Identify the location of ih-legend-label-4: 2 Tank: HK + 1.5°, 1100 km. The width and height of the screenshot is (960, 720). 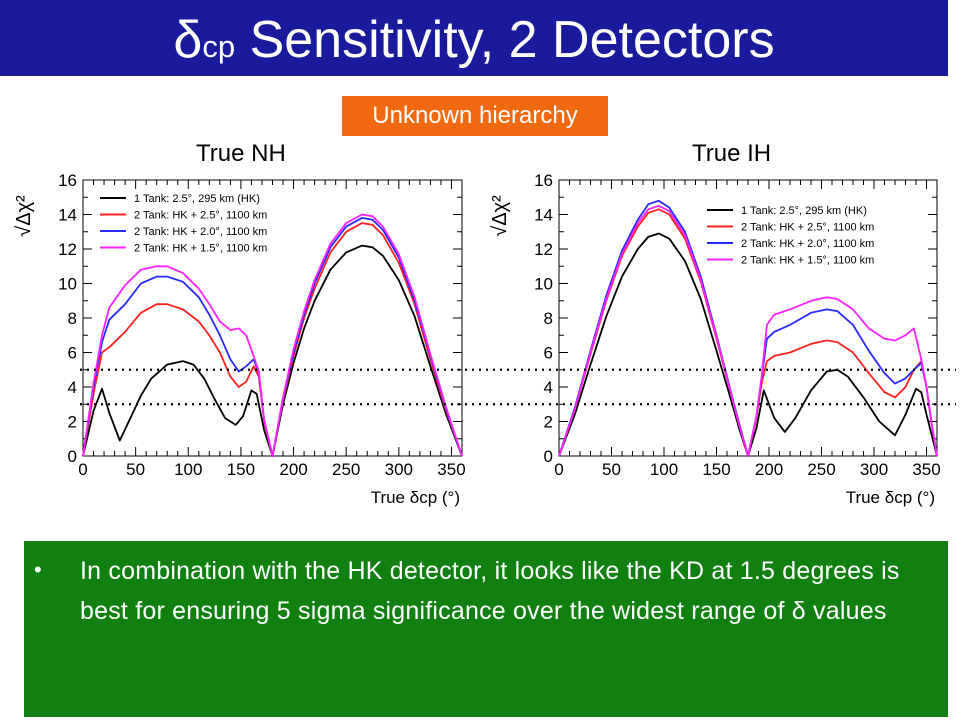
(807, 261).